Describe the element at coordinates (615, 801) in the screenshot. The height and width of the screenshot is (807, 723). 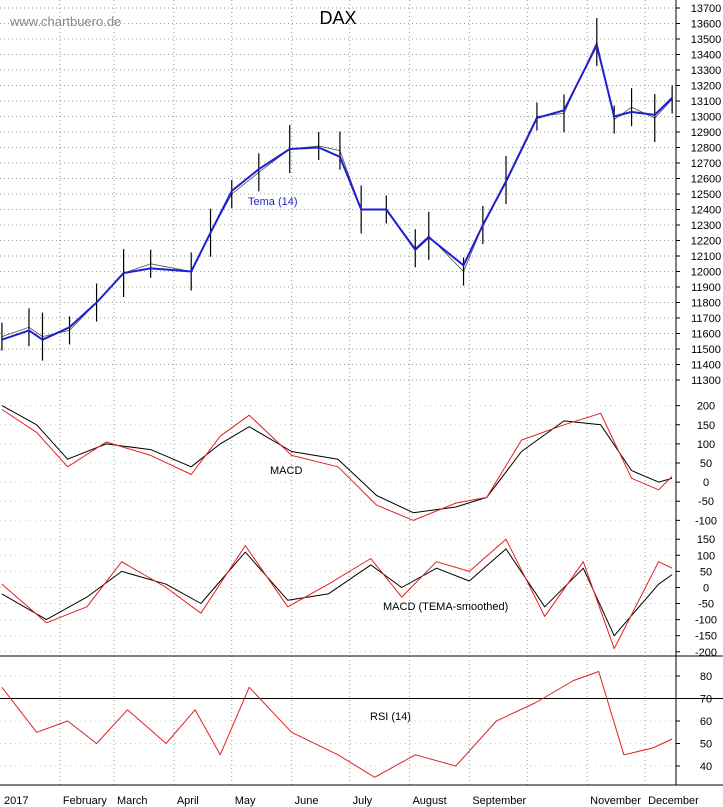
I see `x-tick-label: November` at that location.